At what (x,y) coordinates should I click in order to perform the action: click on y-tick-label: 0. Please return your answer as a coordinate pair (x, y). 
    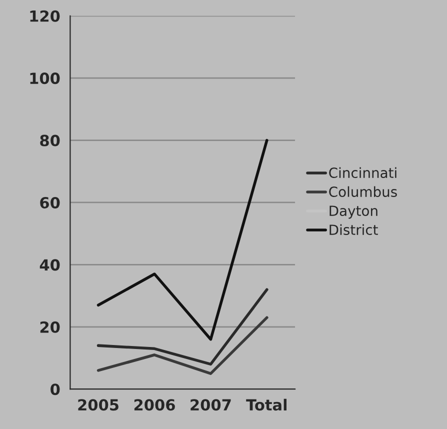
    Looking at the image, I should click on (55, 390).